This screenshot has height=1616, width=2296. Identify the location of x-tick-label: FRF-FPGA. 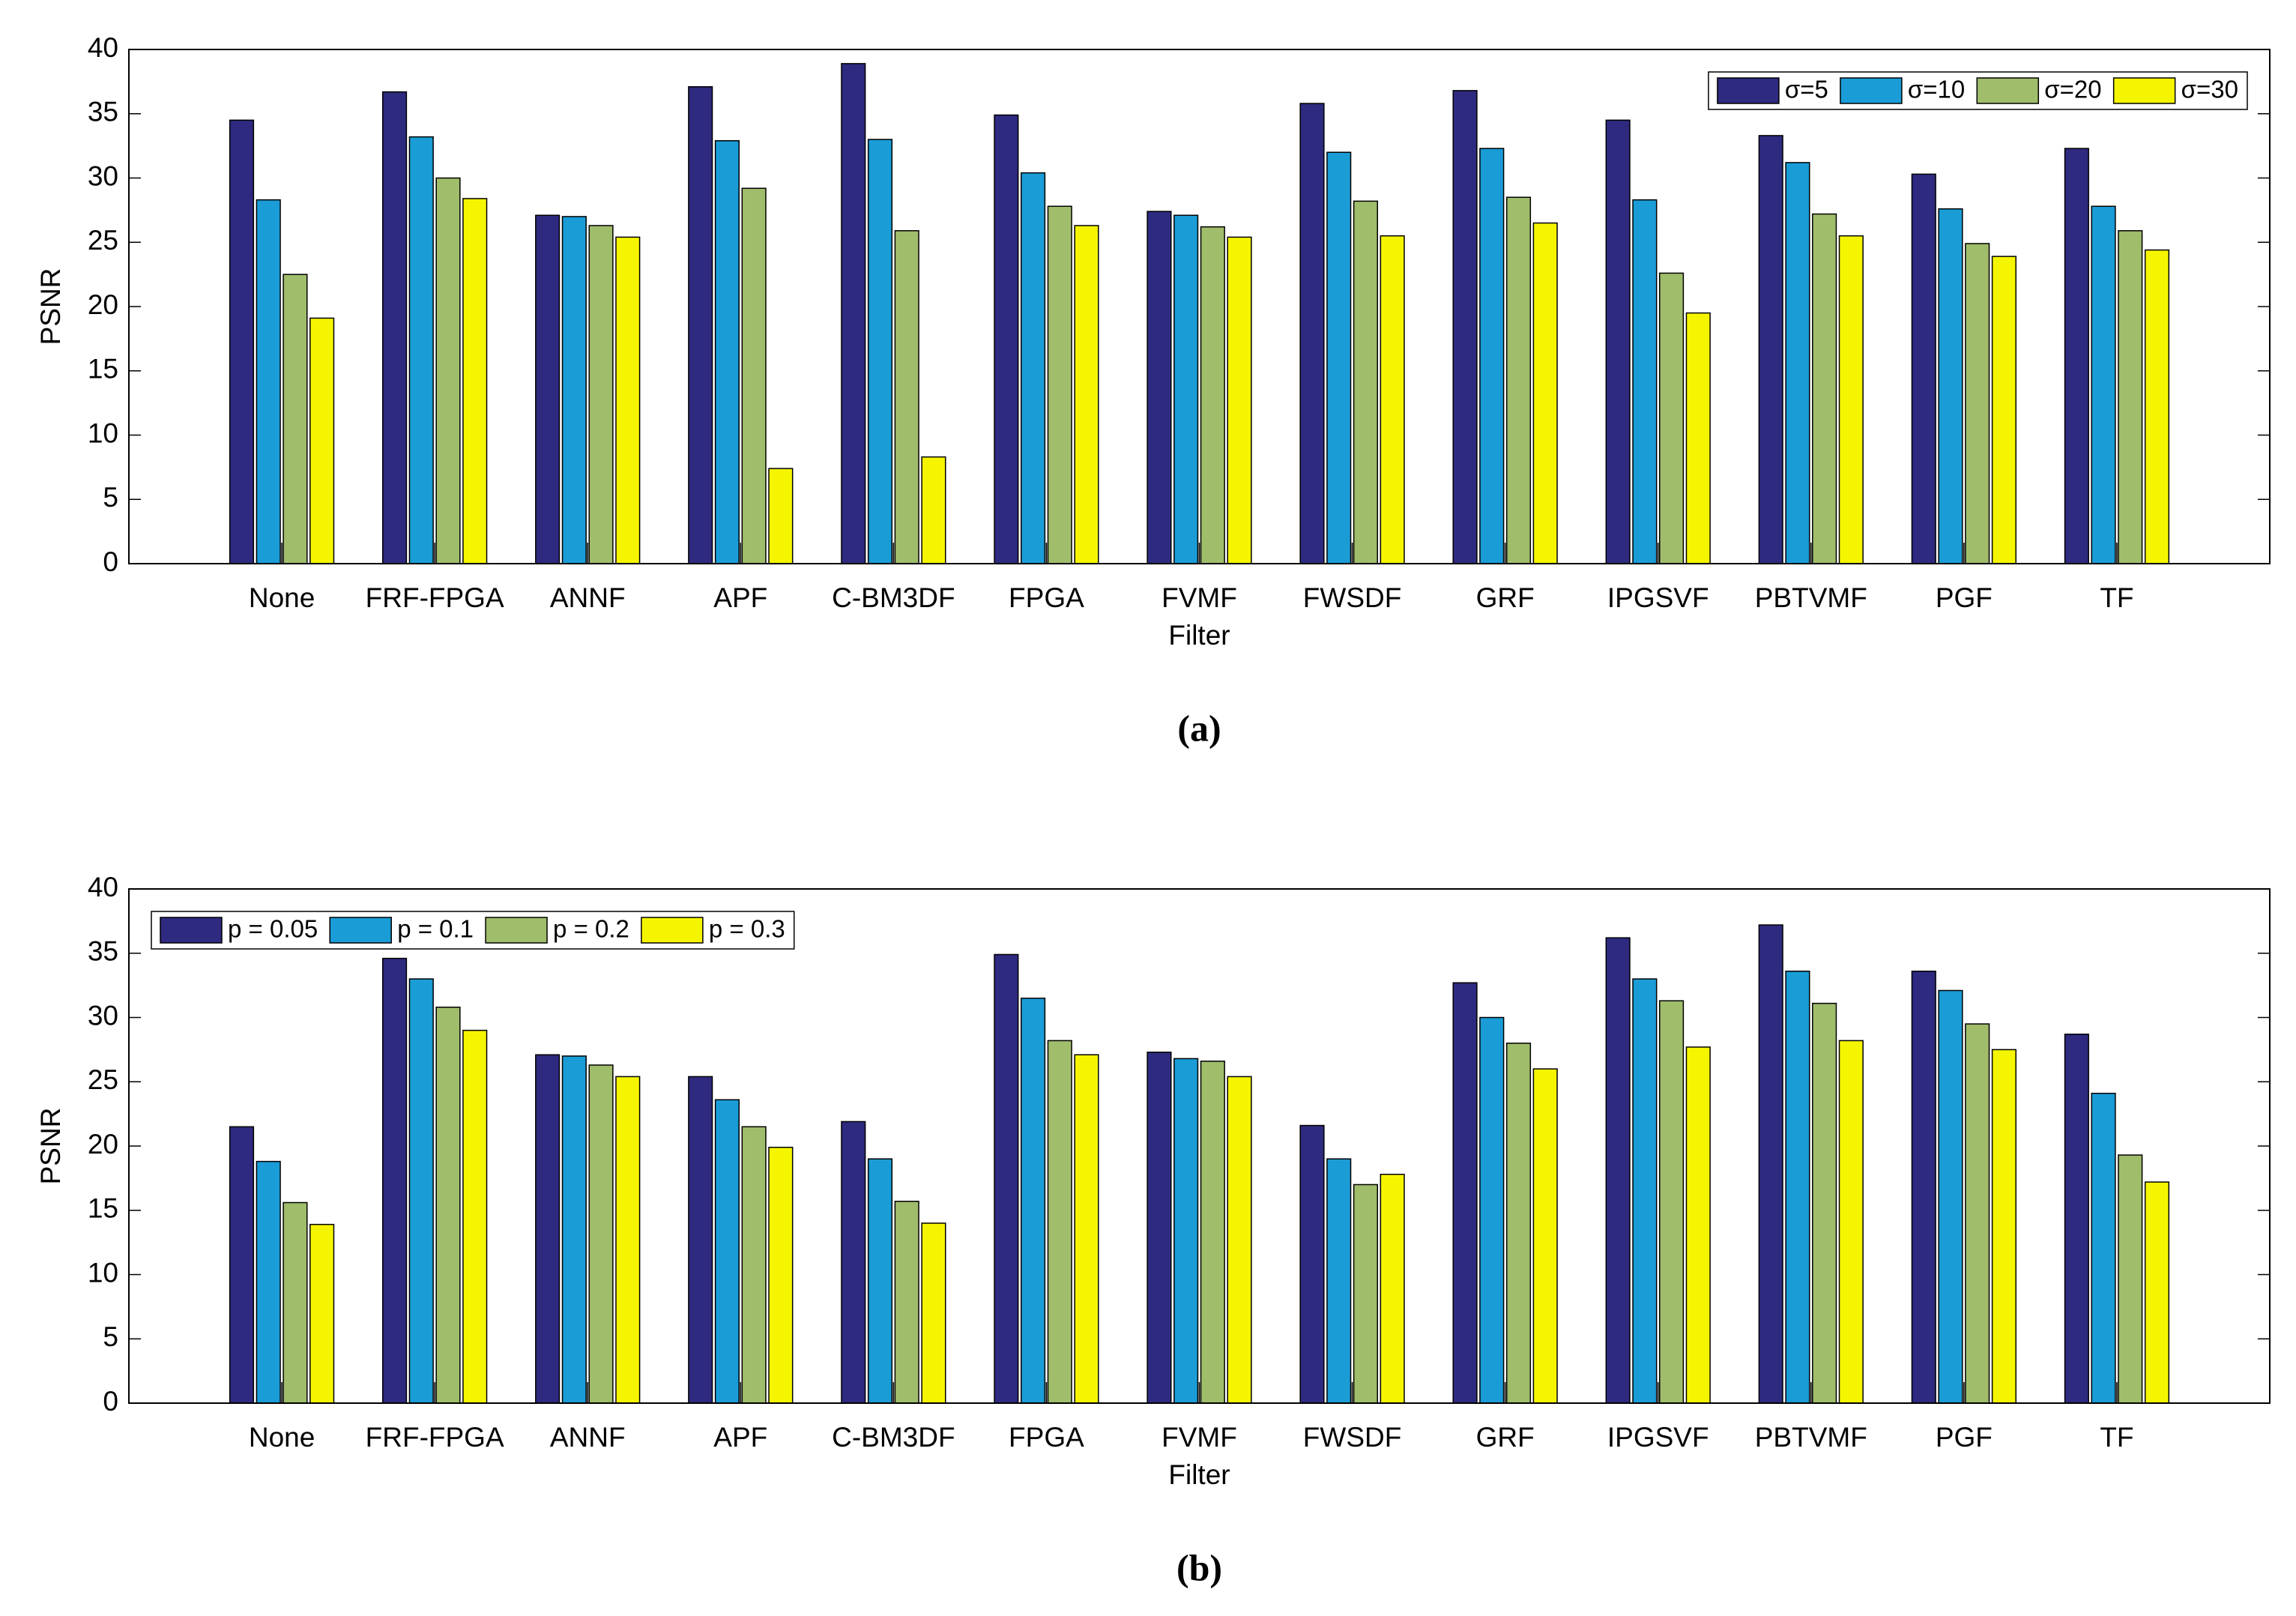
(435, 1437).